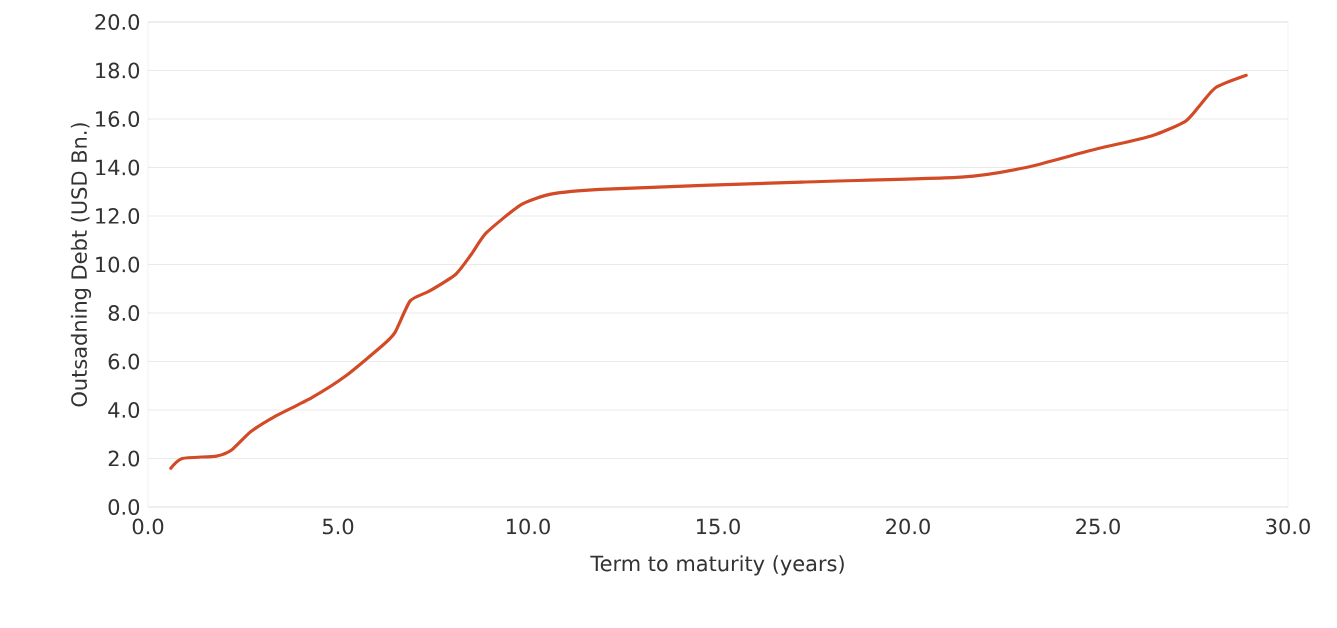 The image size is (1337, 628). Describe the element at coordinates (124, 458) in the screenshot. I see `y-tick-label: 2.0` at that location.